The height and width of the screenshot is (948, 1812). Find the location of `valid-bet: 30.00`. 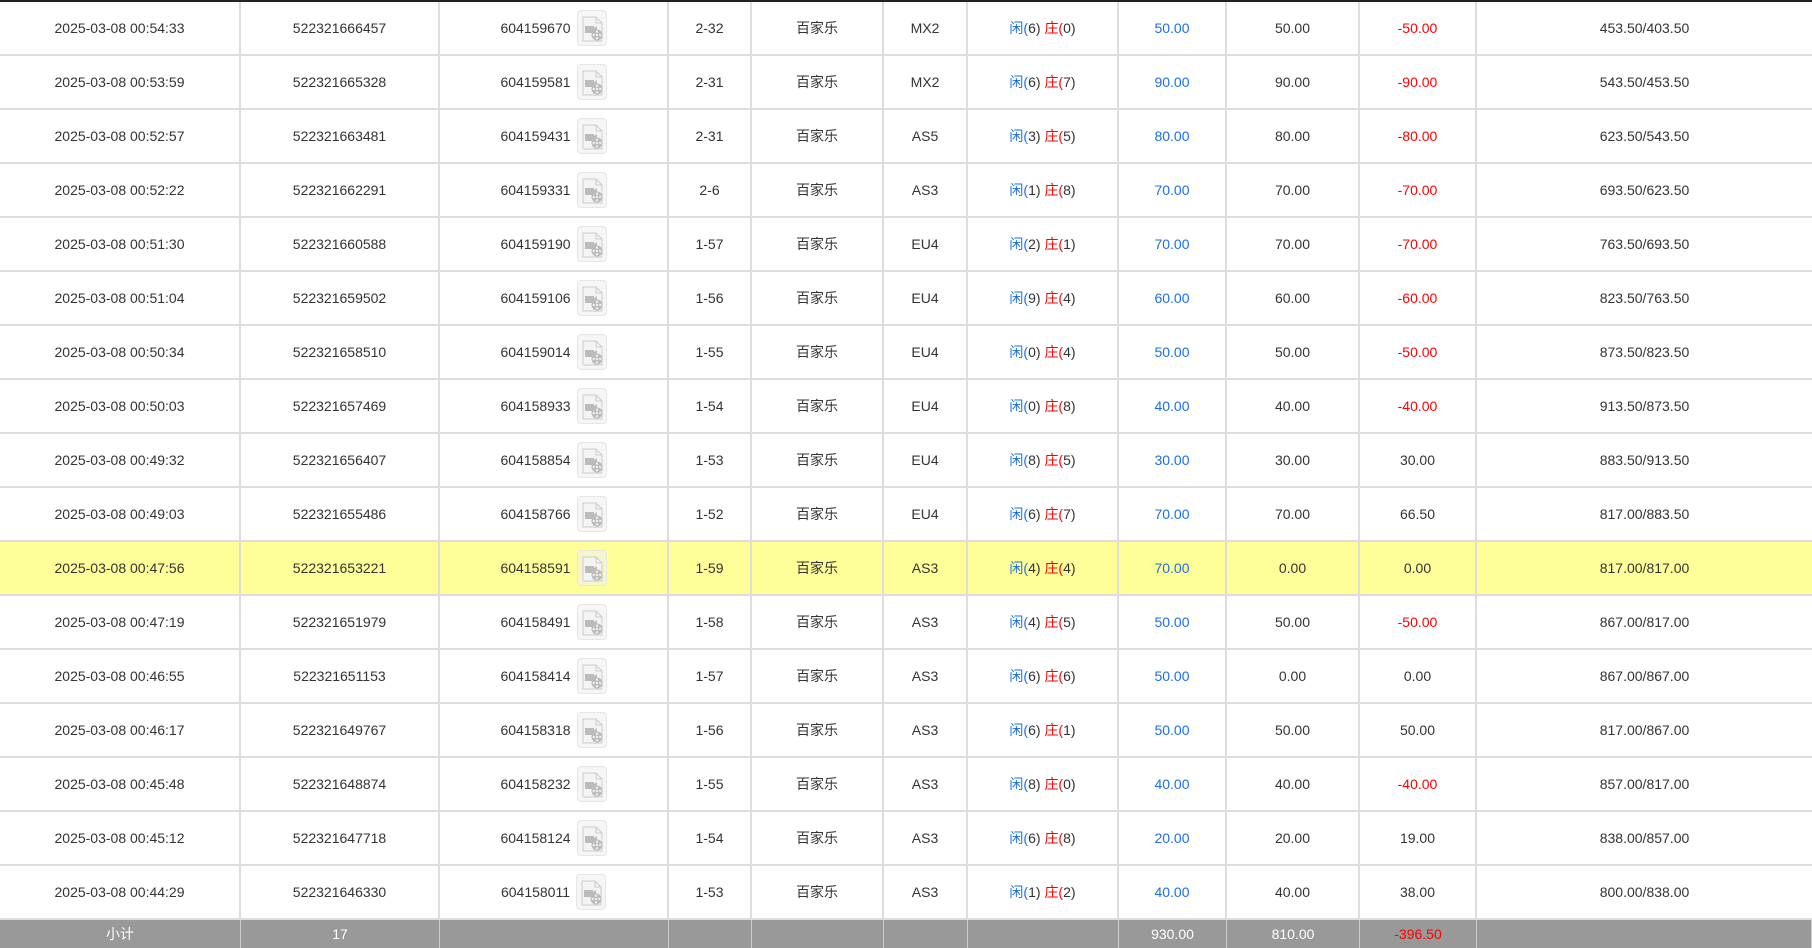

valid-bet: 30.00 is located at coordinates (1292, 460).